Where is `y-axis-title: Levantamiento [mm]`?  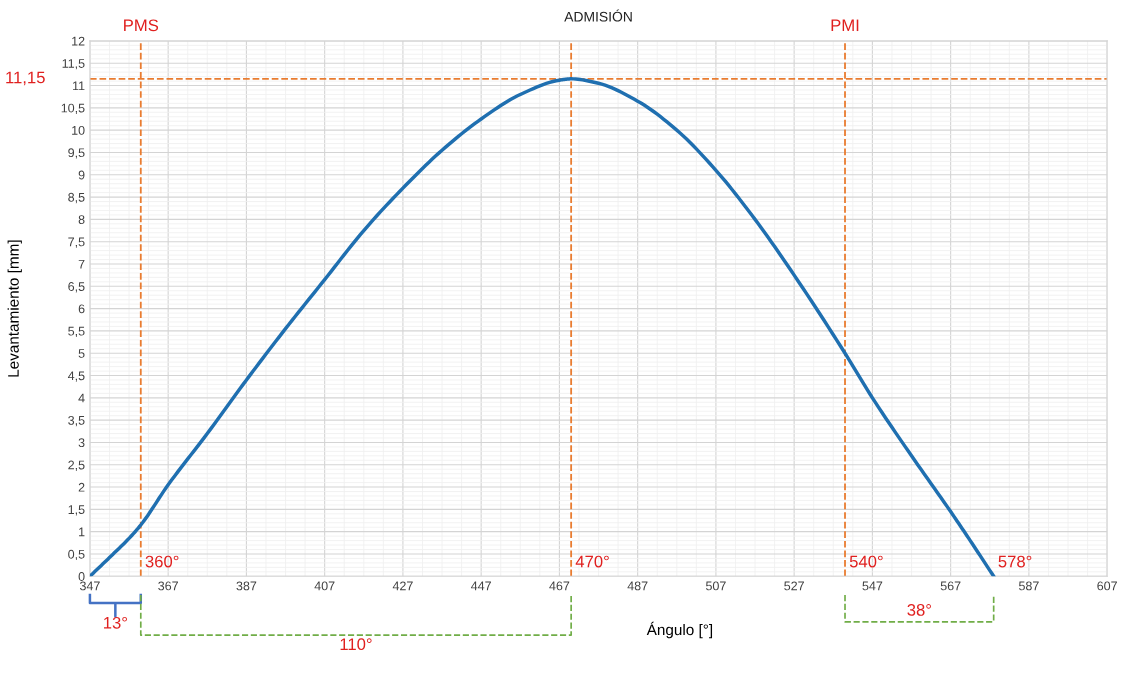 y-axis-title: Levantamiento [mm] is located at coordinates (14, 308).